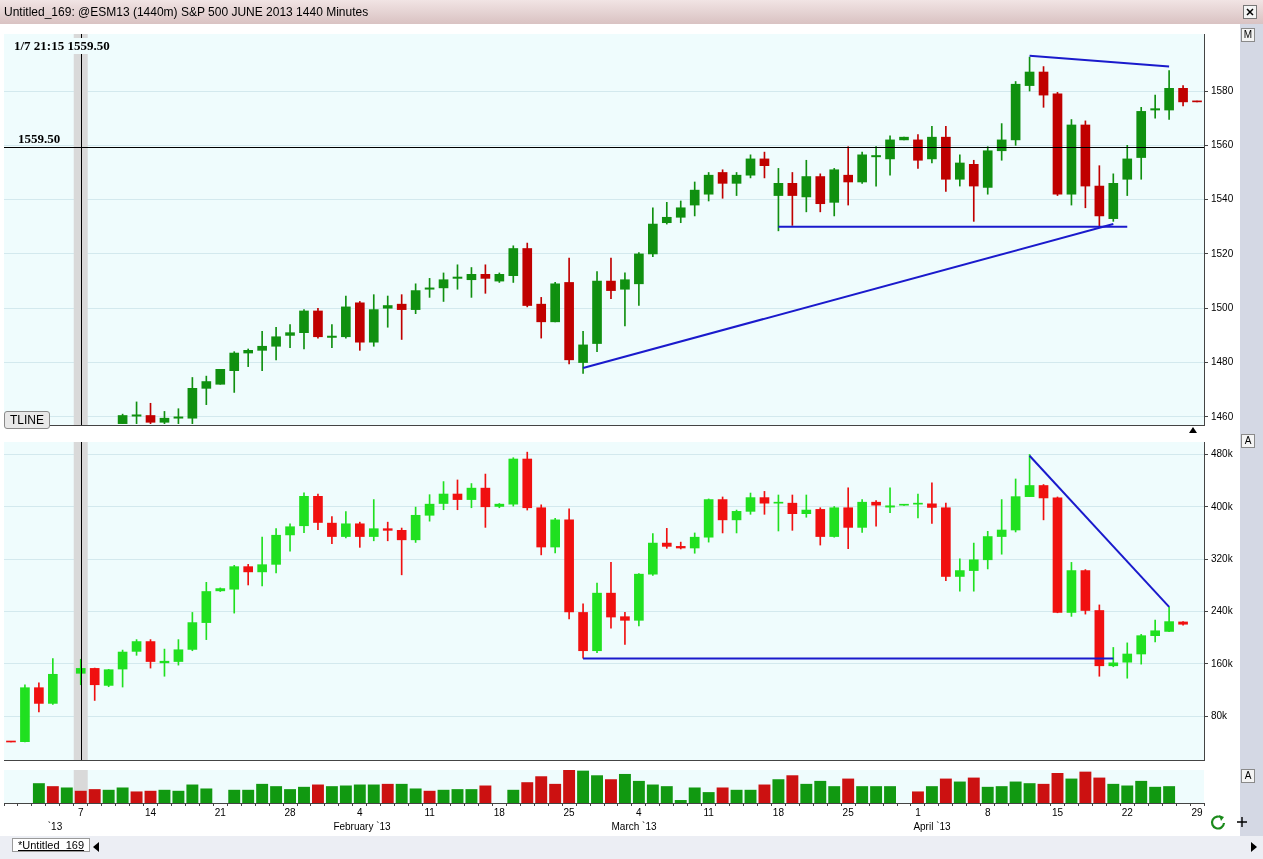 The image size is (1263, 859). Describe the element at coordinates (1222, 362) in the screenshot. I see `y-tick-label: 1480` at that location.